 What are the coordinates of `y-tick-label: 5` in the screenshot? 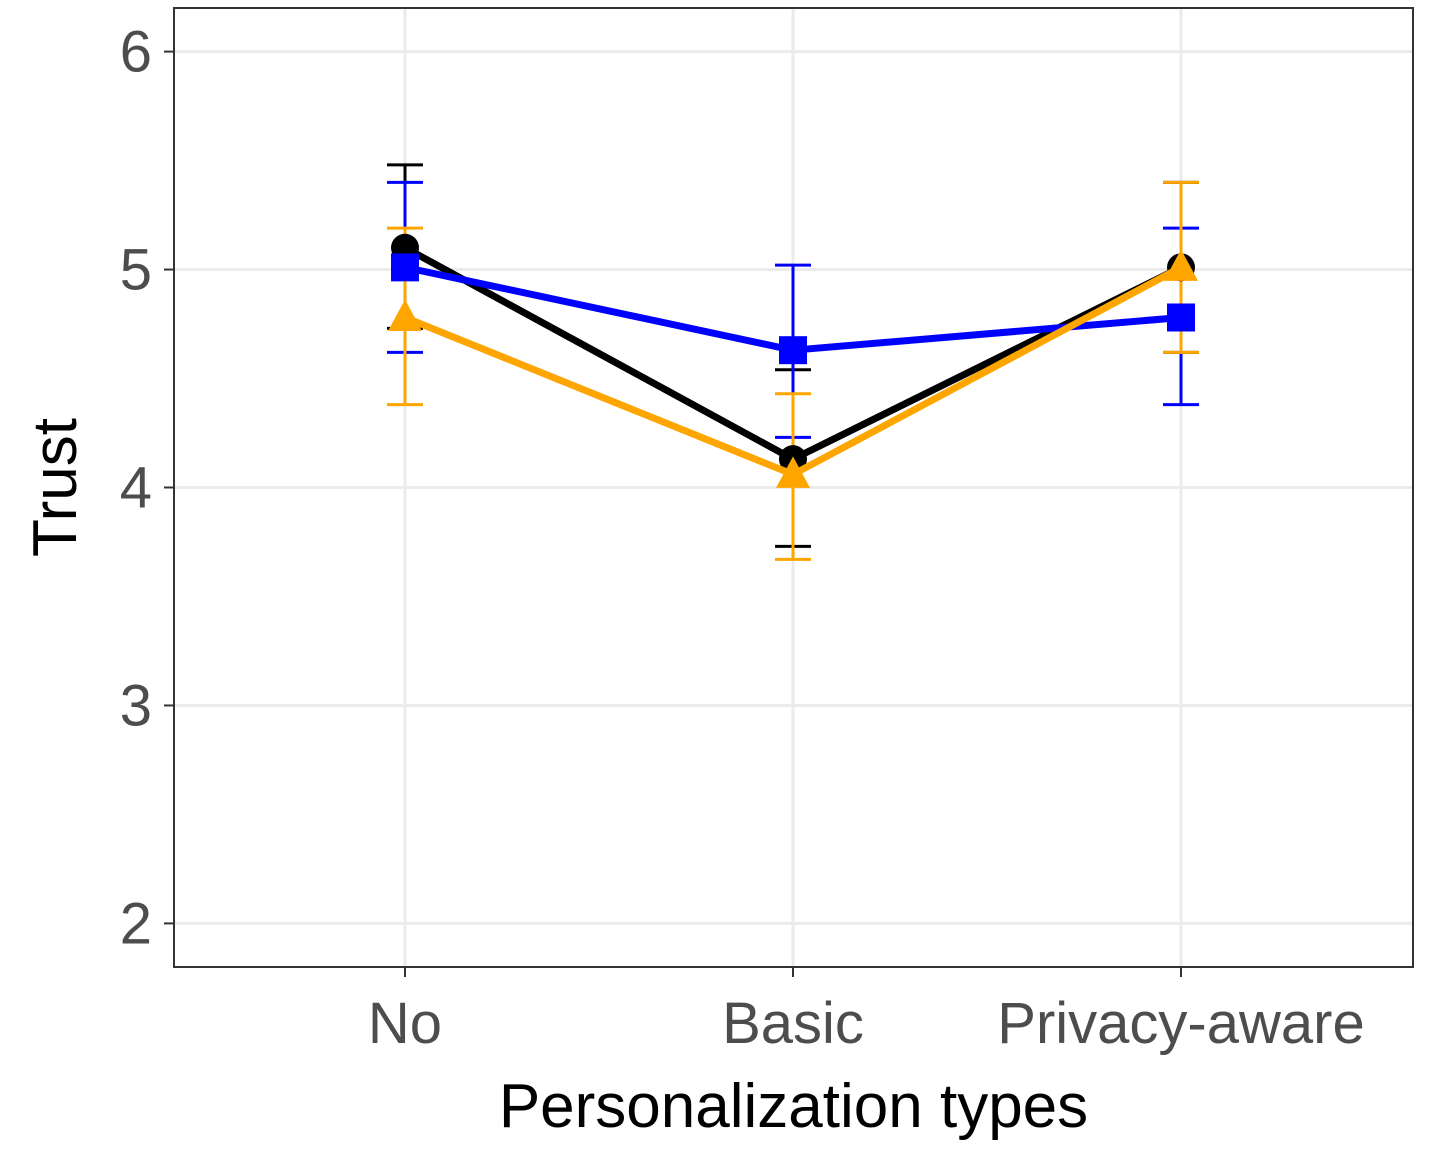 It's located at (136, 270).